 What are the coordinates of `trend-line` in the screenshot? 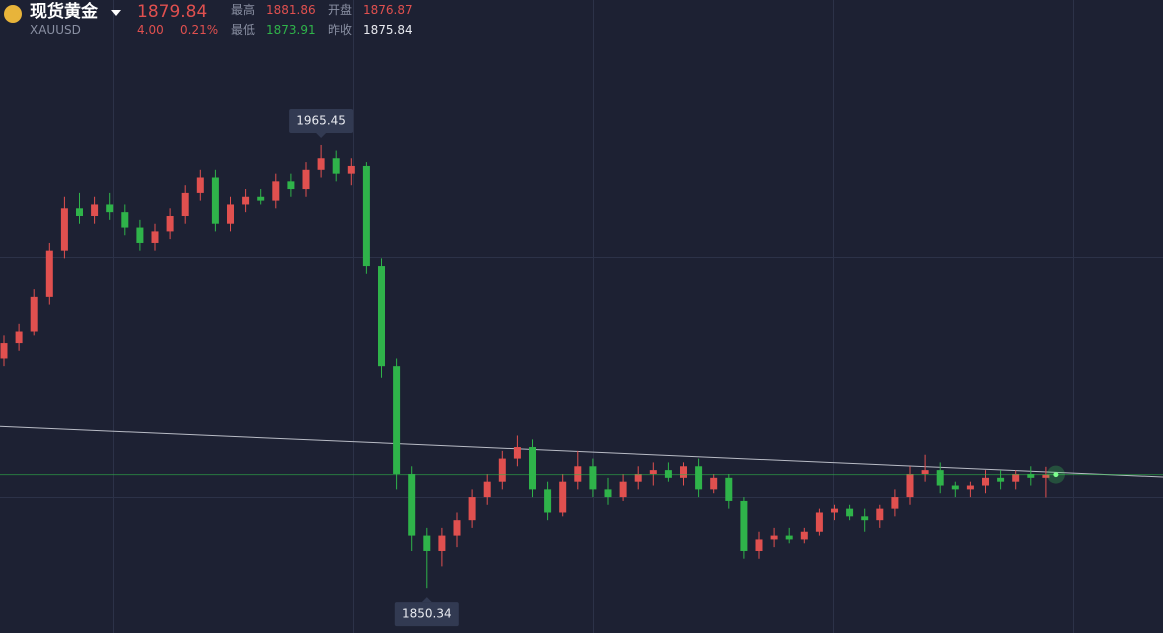 It's located at (581, 451).